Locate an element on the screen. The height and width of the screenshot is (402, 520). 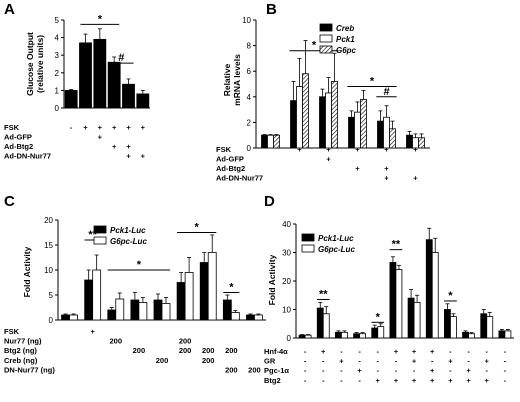
legend-label: Creb is located at coordinates (345, 28).